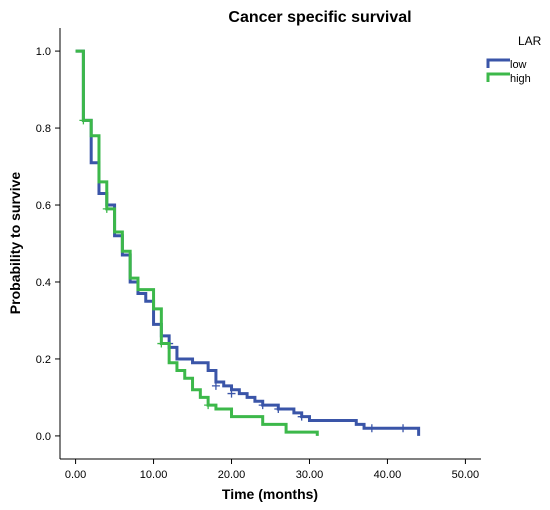 The width and height of the screenshot is (550, 510). I want to click on x-tick-label: 30.00, so click(310, 475).